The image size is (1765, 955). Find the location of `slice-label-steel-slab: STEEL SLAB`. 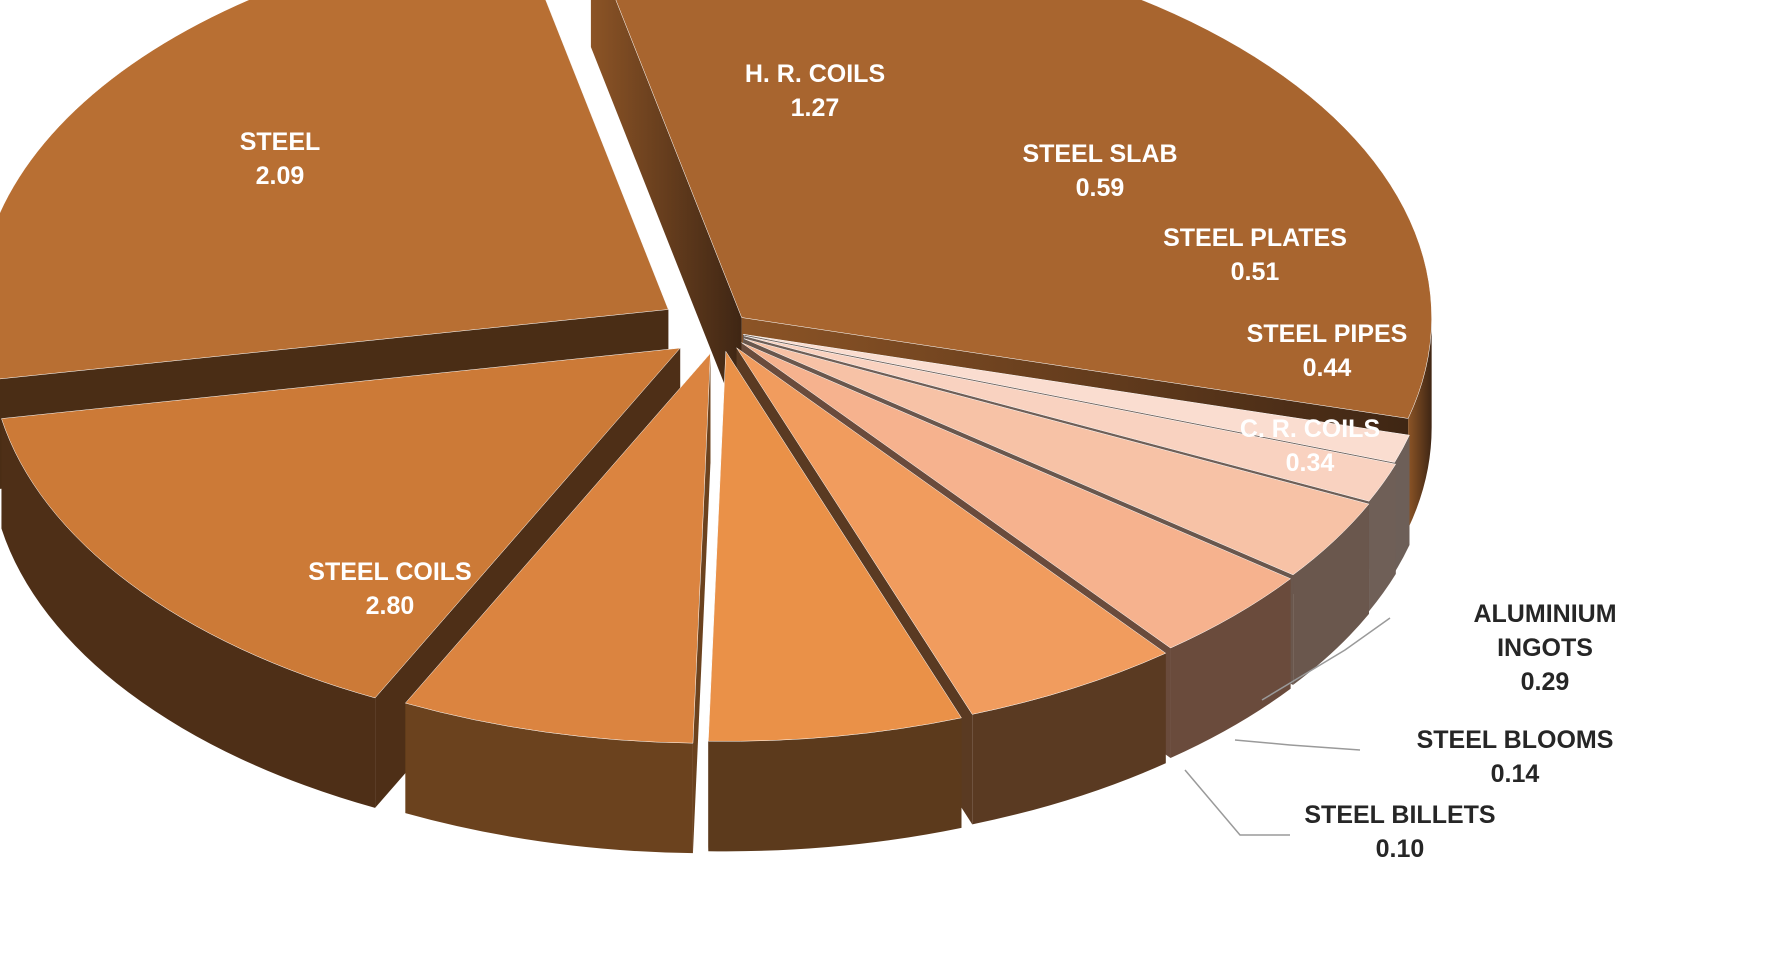

slice-label-steel-slab: STEEL SLAB is located at coordinates (1099, 154).